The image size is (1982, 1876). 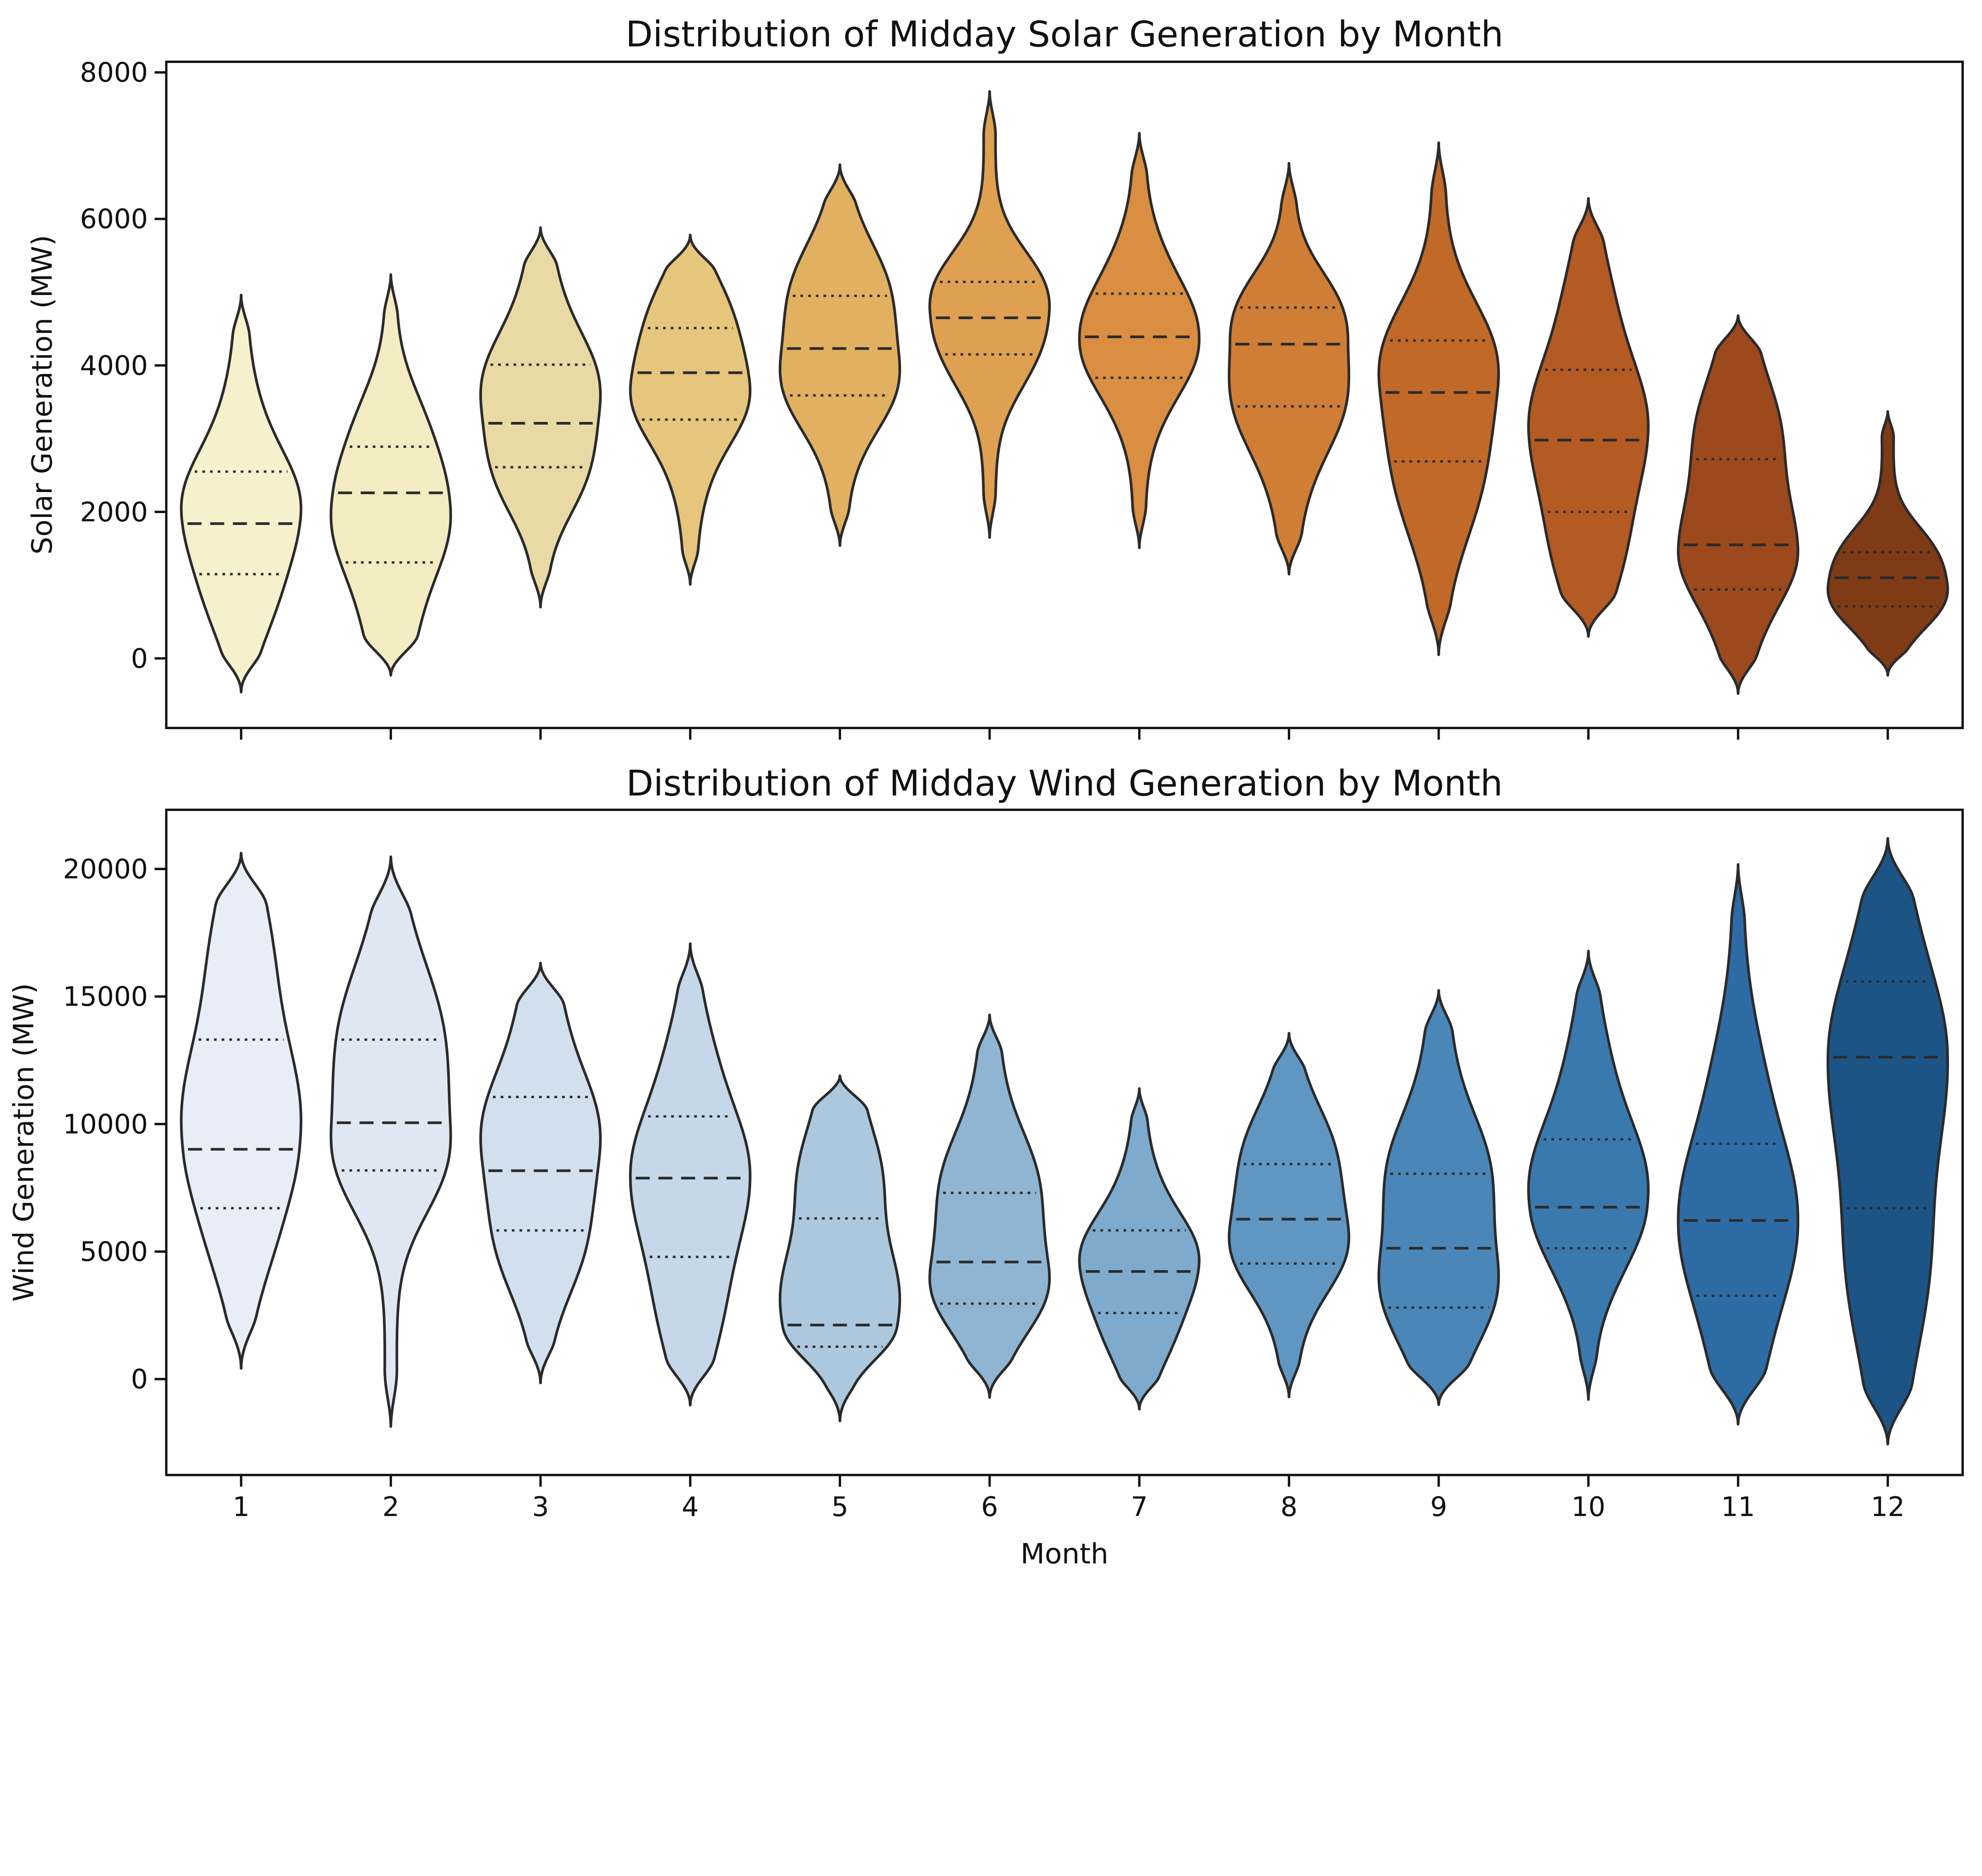 What do you see at coordinates (139, 1379) in the screenshot?
I see `wind-ytick-label-0: 0` at bounding box center [139, 1379].